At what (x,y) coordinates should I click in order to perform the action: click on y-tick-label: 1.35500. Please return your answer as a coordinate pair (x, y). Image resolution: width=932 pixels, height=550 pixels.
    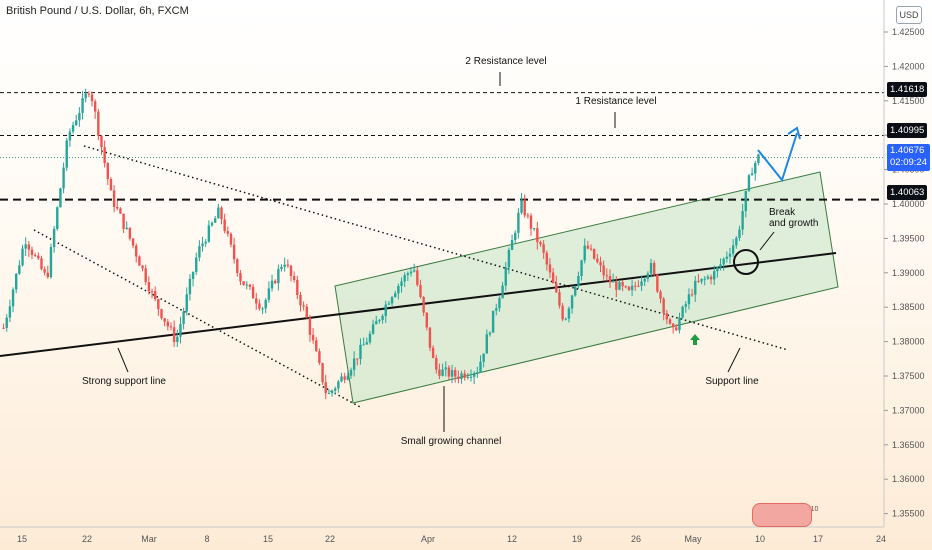
    Looking at the image, I should click on (908, 514).